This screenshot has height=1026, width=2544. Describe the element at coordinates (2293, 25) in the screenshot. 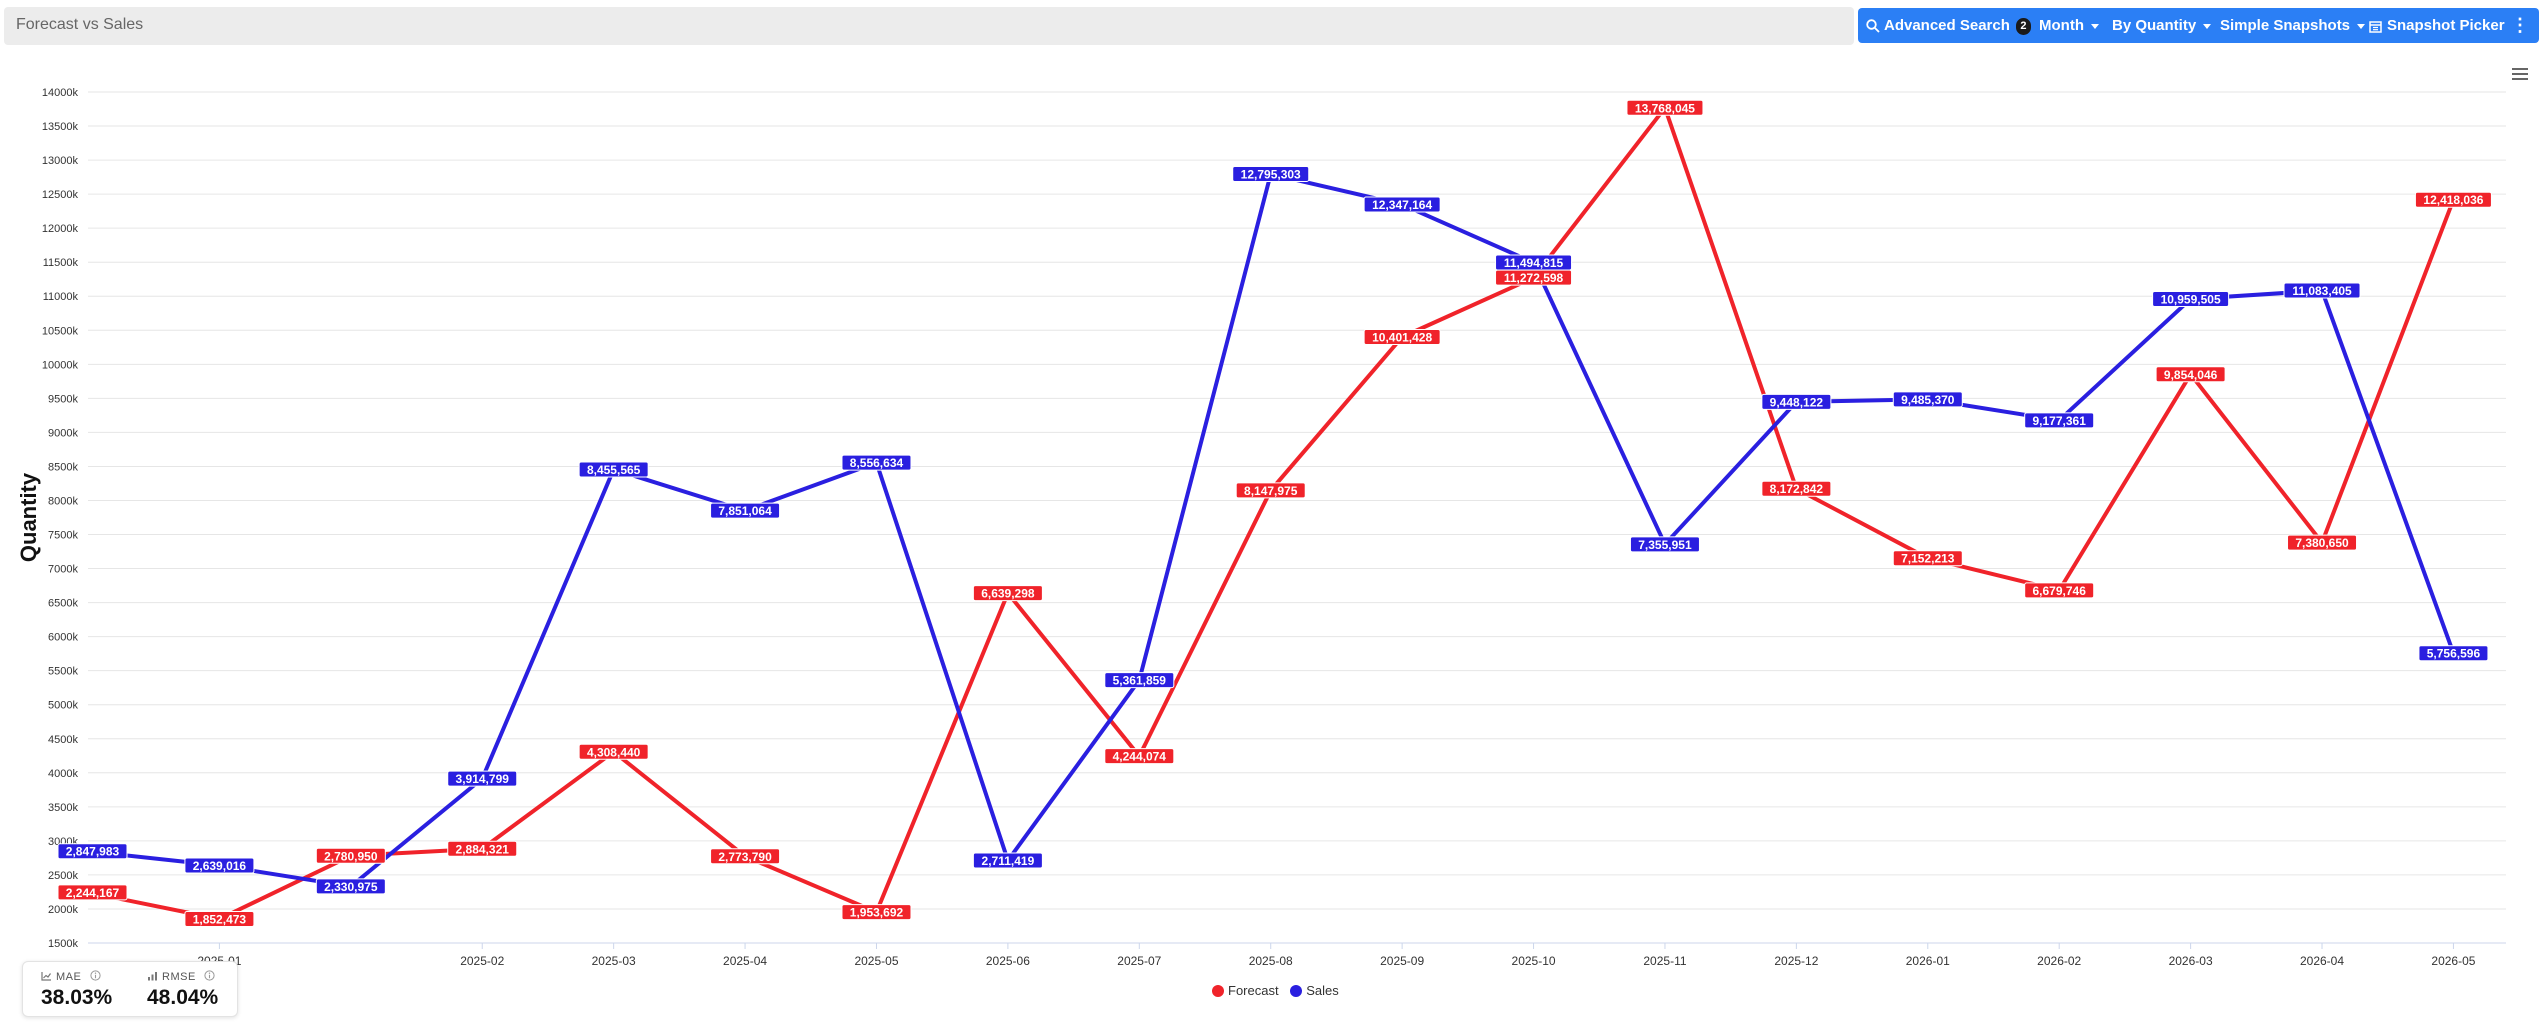

I see `simple-snapshots-dropdown: Simple Snapshots` at that location.